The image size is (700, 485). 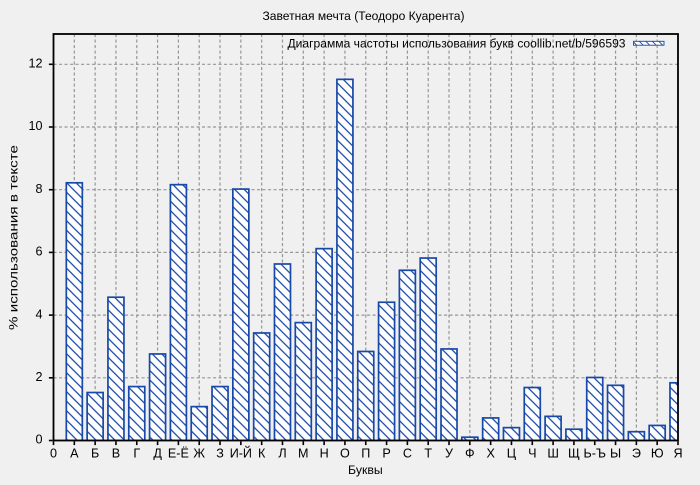 I want to click on svg-text: Ф, so click(x=470, y=454).